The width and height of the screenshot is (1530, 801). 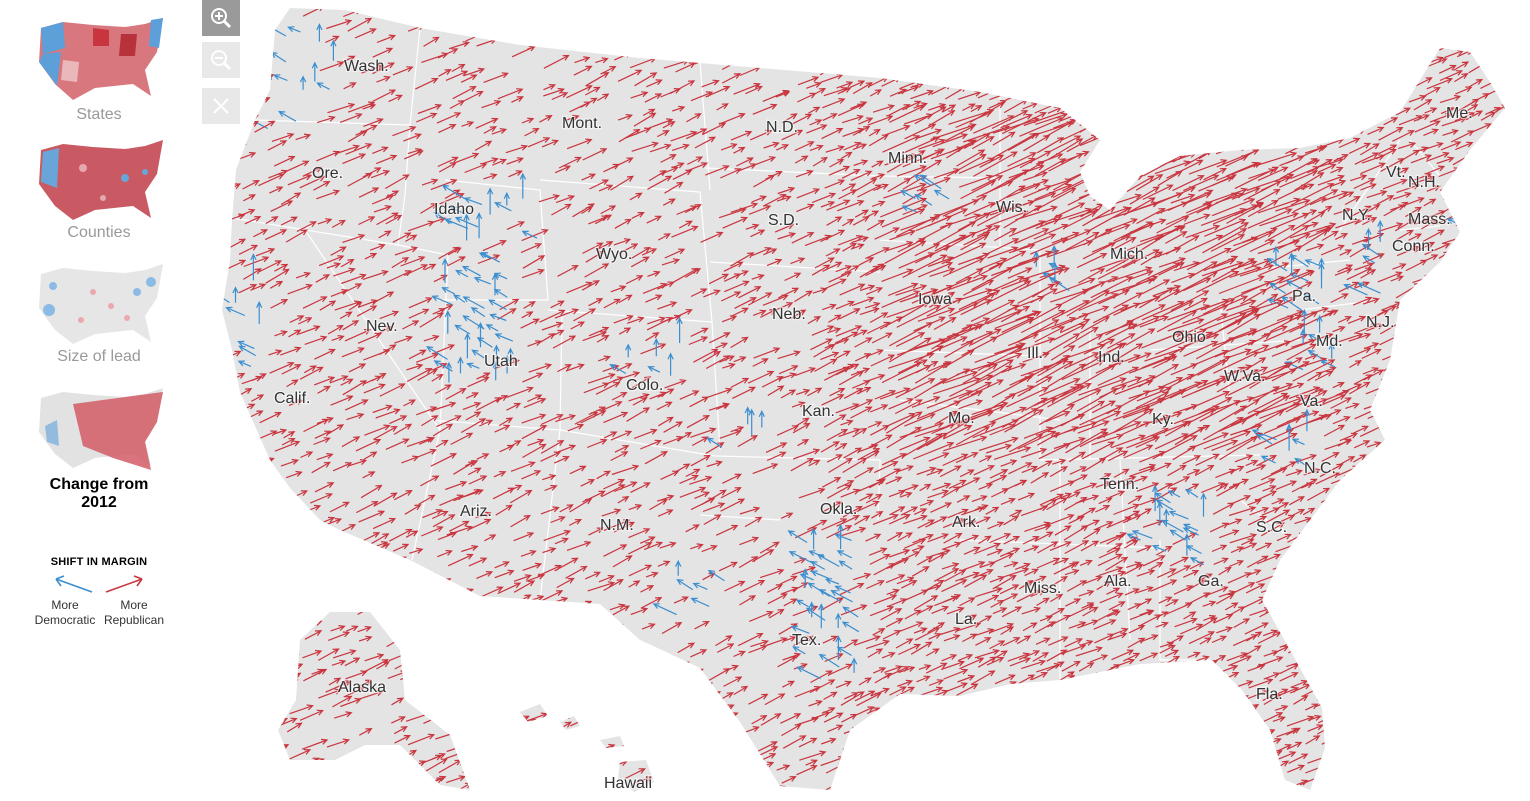 I want to click on reset-button, so click(x=221, y=106).